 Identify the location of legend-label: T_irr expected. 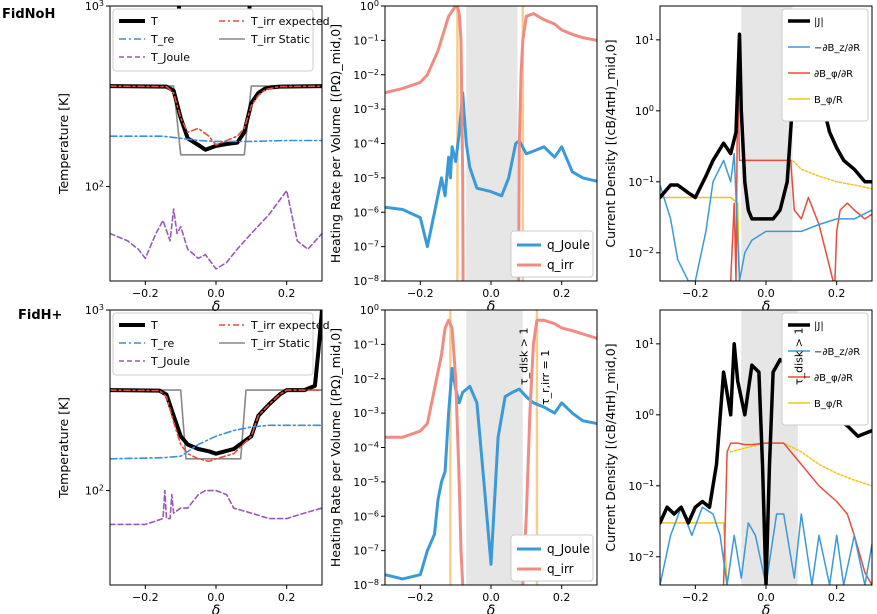
(290, 21).